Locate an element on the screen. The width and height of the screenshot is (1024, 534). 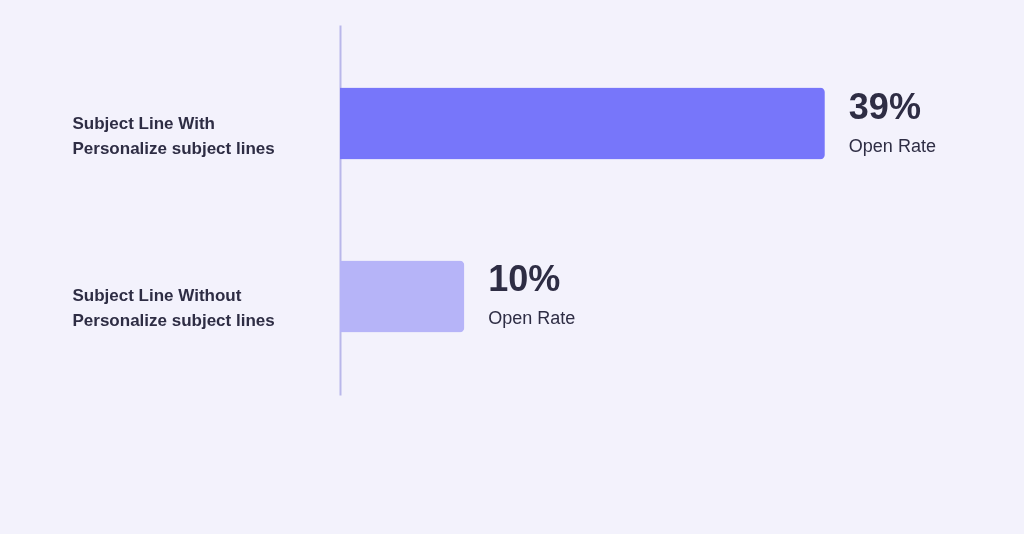
y-tick-label: Subject Line With Personalize subject lines is located at coordinates (173, 135).